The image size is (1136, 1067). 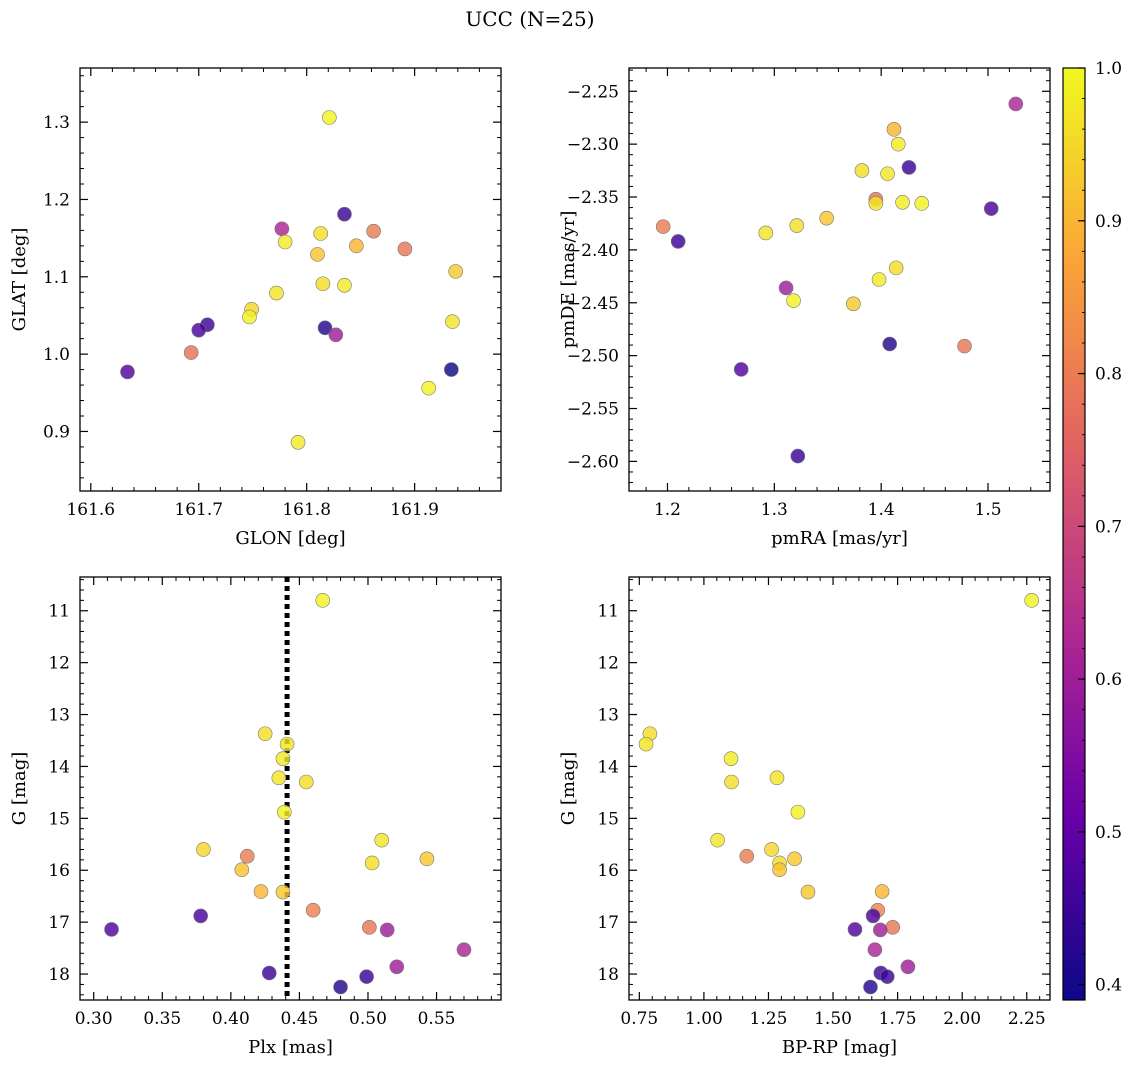 I want to click on y-axis-label: G [mag], so click(x=568, y=788).